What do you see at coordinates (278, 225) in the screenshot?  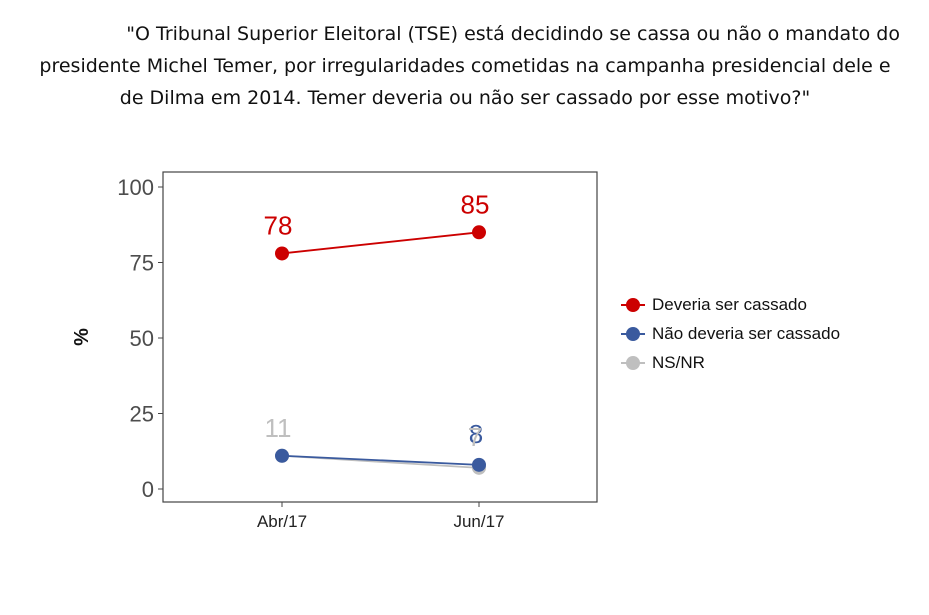 I see `data-label: 78` at bounding box center [278, 225].